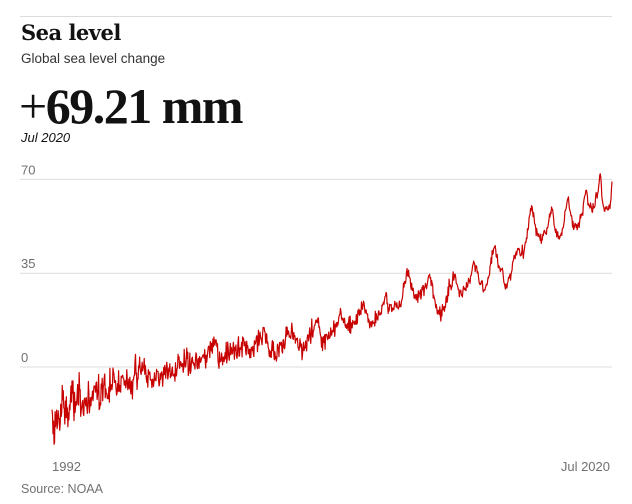 This screenshot has height=504, width=632. I want to click on y-tick-label: 0, so click(24, 357).